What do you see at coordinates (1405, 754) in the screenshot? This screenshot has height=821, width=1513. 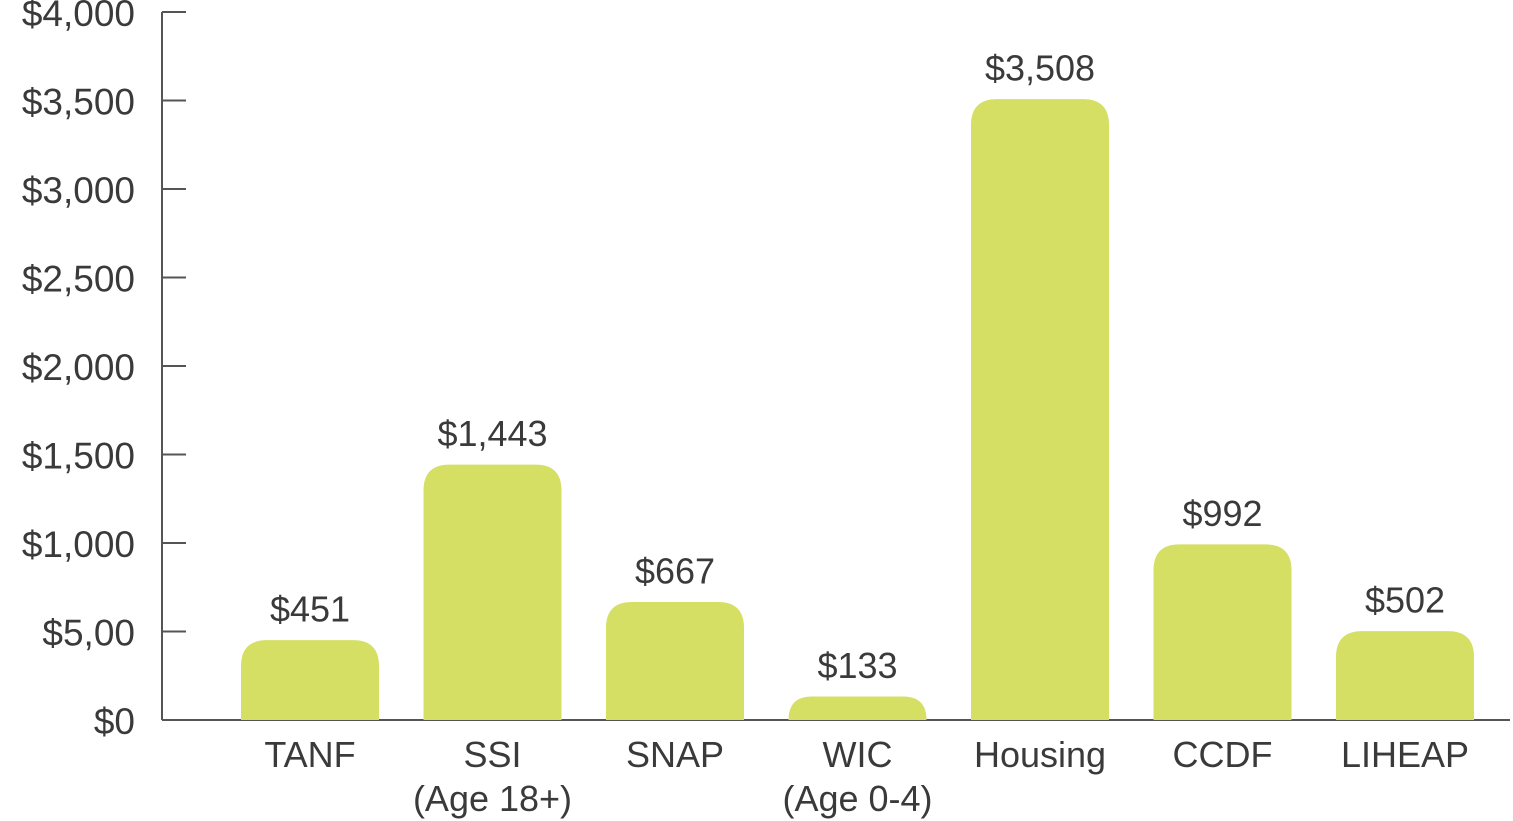 I see `x-tick-label: LIHEAP` at bounding box center [1405, 754].